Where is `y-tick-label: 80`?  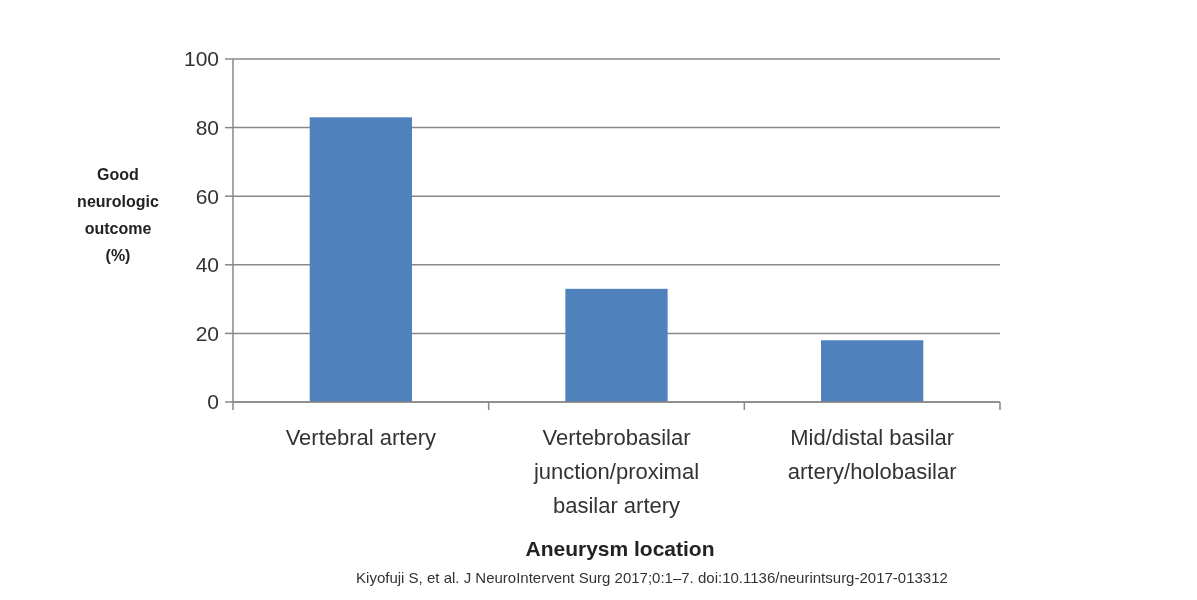
y-tick-label: 80 is located at coordinates (207, 127).